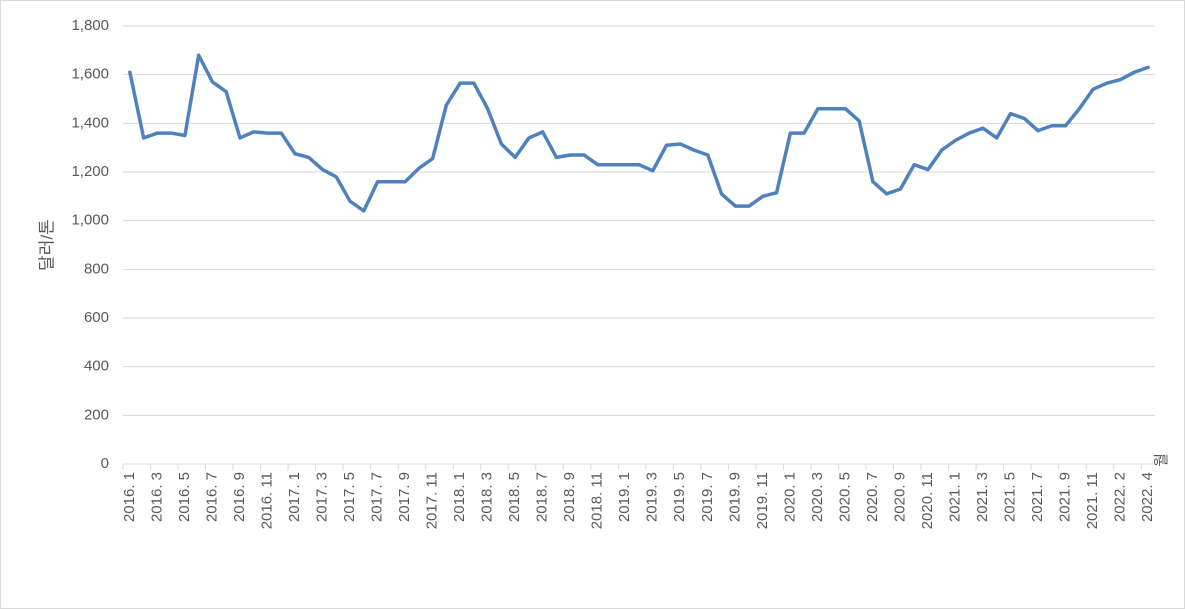 This screenshot has width=1185, height=609. What do you see at coordinates (542, 497) in the screenshot?
I see `x-tick-label: 2018. 7` at bounding box center [542, 497].